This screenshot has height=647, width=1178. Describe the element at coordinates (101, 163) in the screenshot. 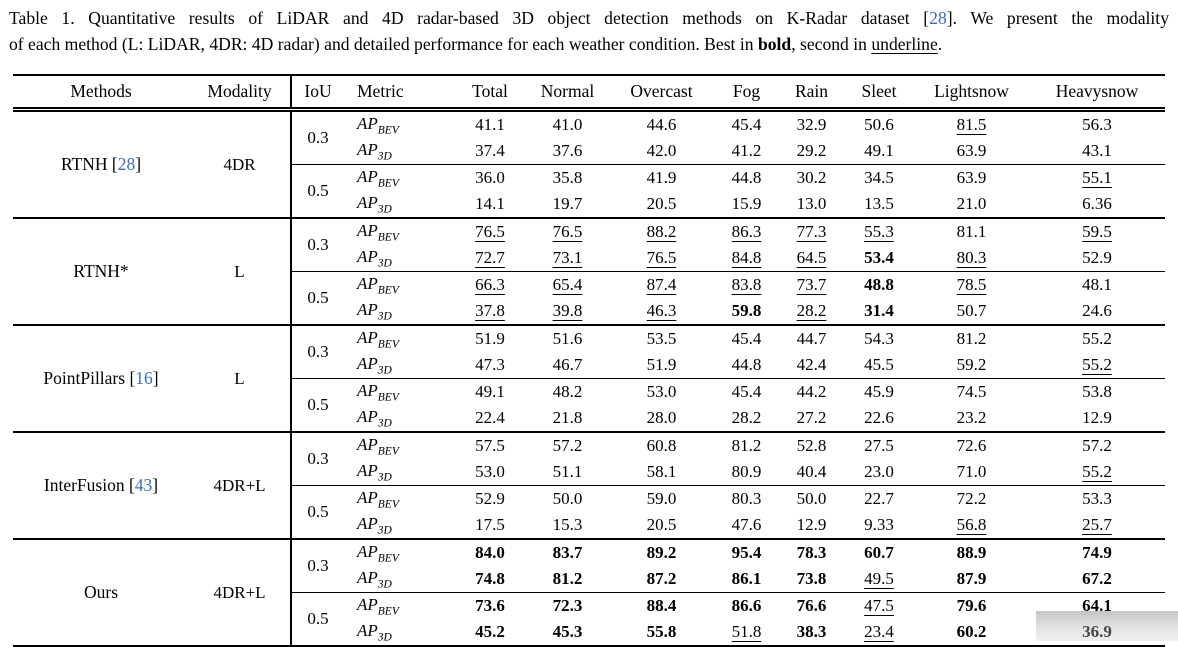

I see `method-name: RTNH [28]` at that location.